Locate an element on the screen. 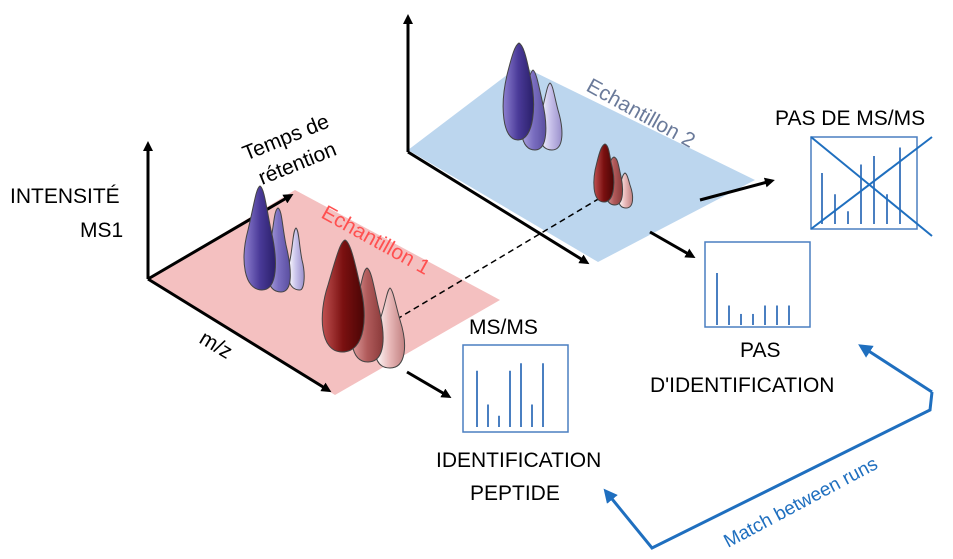  sample1-red-peaks is located at coordinates (363, 304).